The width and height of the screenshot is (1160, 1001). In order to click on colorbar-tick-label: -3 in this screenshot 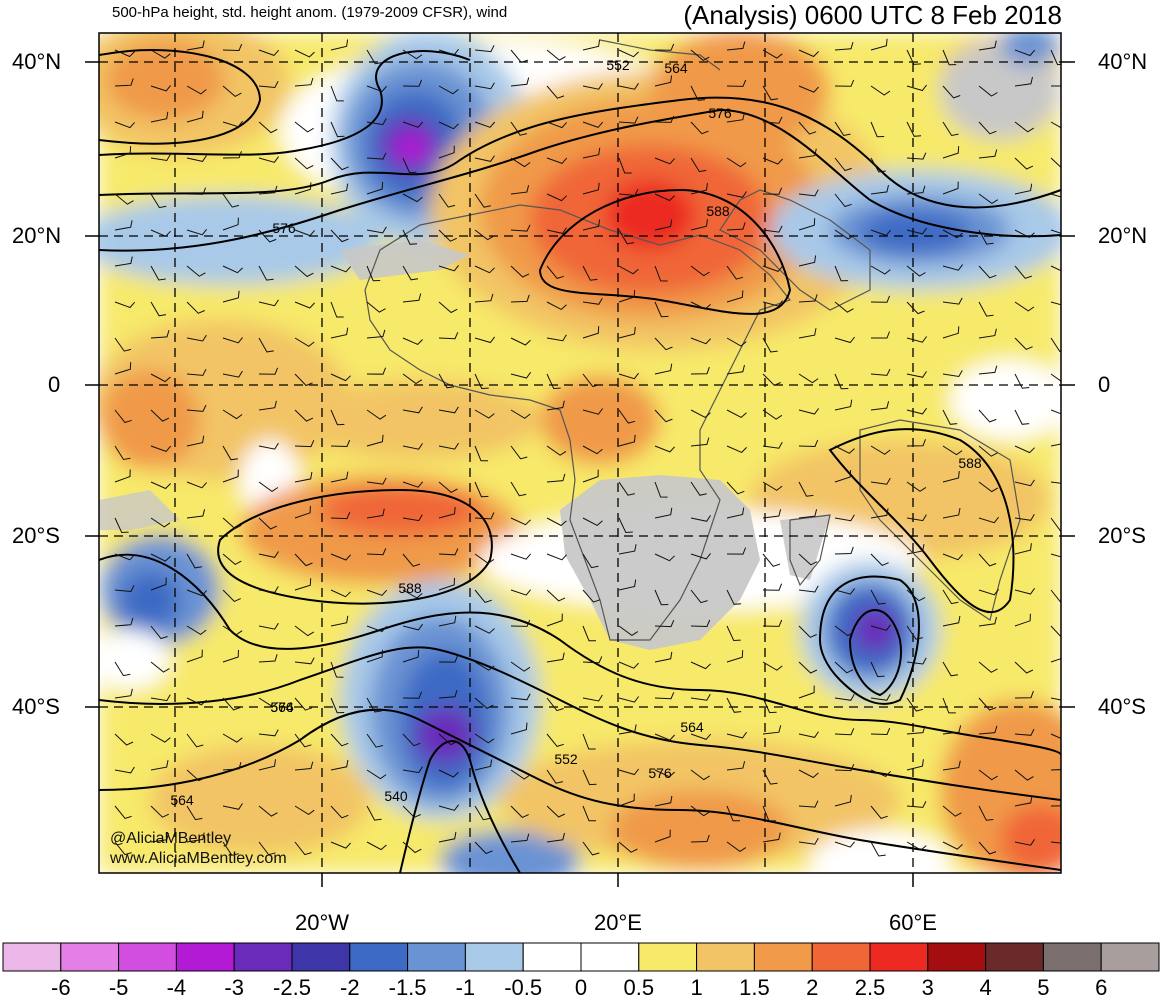, I will do `click(234, 987)`.